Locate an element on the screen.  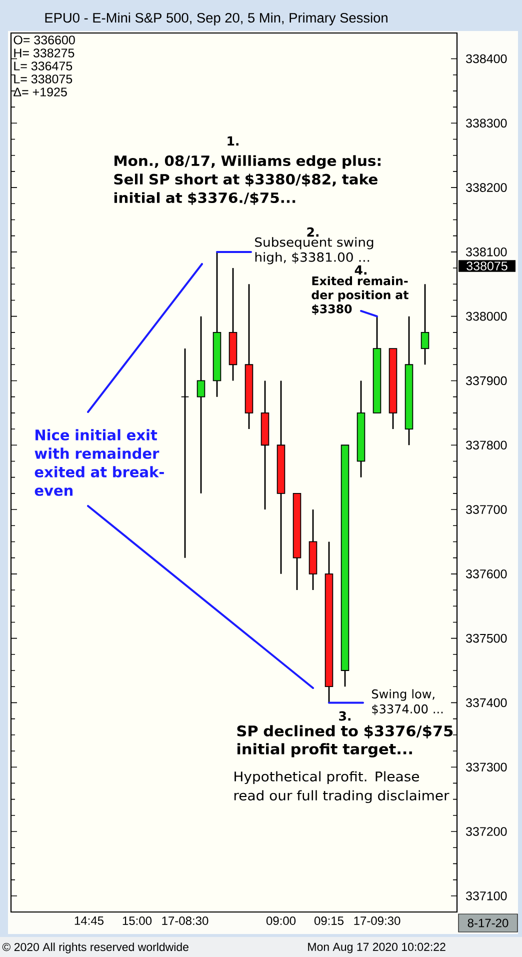
text: © 2020 All rights reserved worldwide is located at coordinates (95, 948).